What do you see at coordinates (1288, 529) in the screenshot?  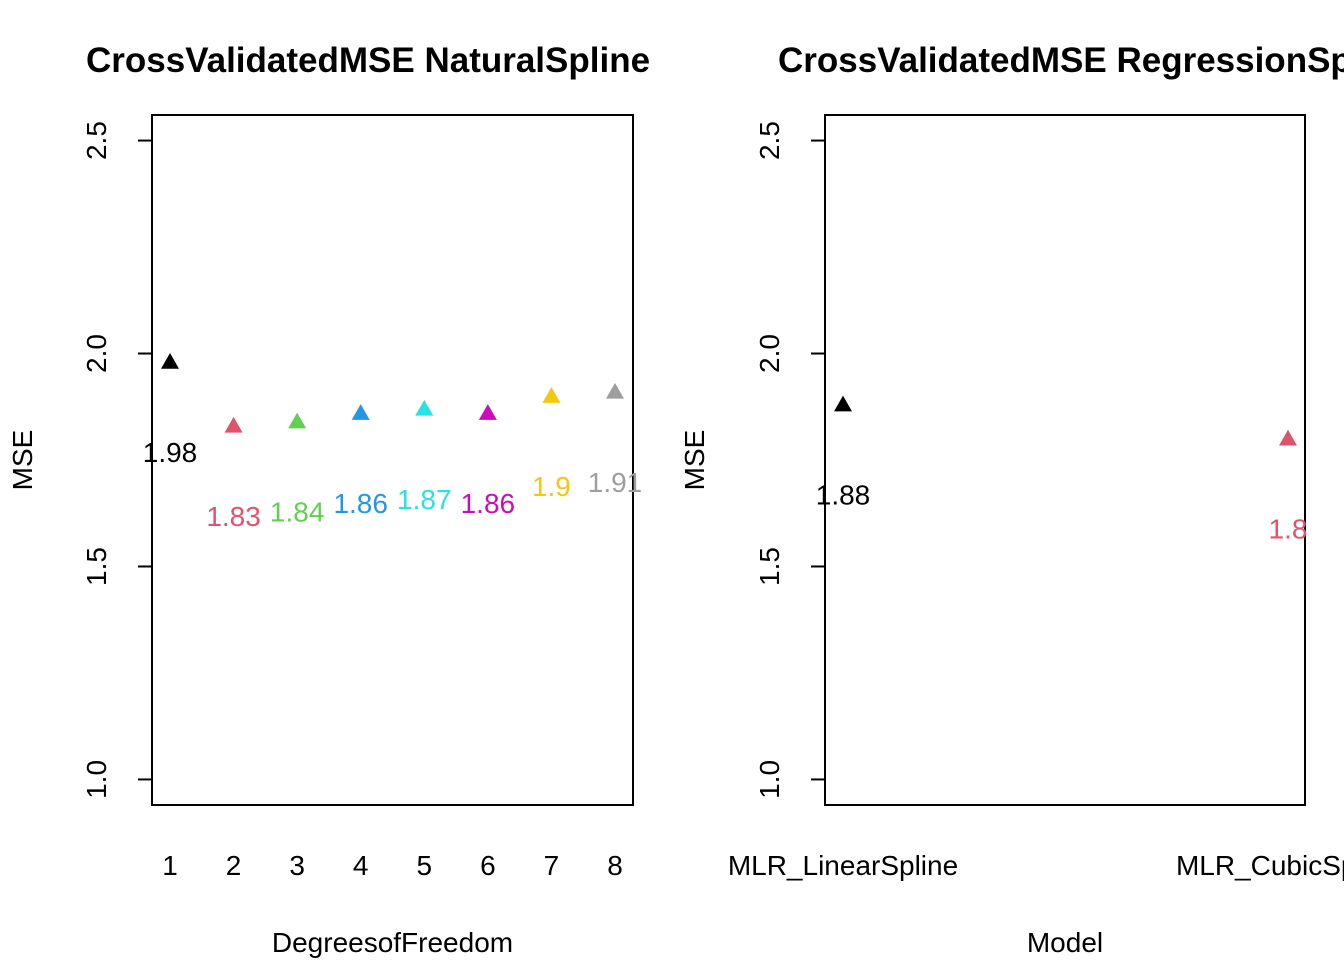 I see `data-label: 1.8` at bounding box center [1288, 529].